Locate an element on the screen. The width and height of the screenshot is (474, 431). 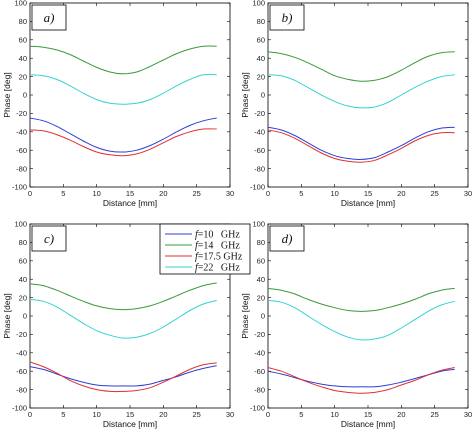
panel-label: a) is located at coordinates (49, 17).